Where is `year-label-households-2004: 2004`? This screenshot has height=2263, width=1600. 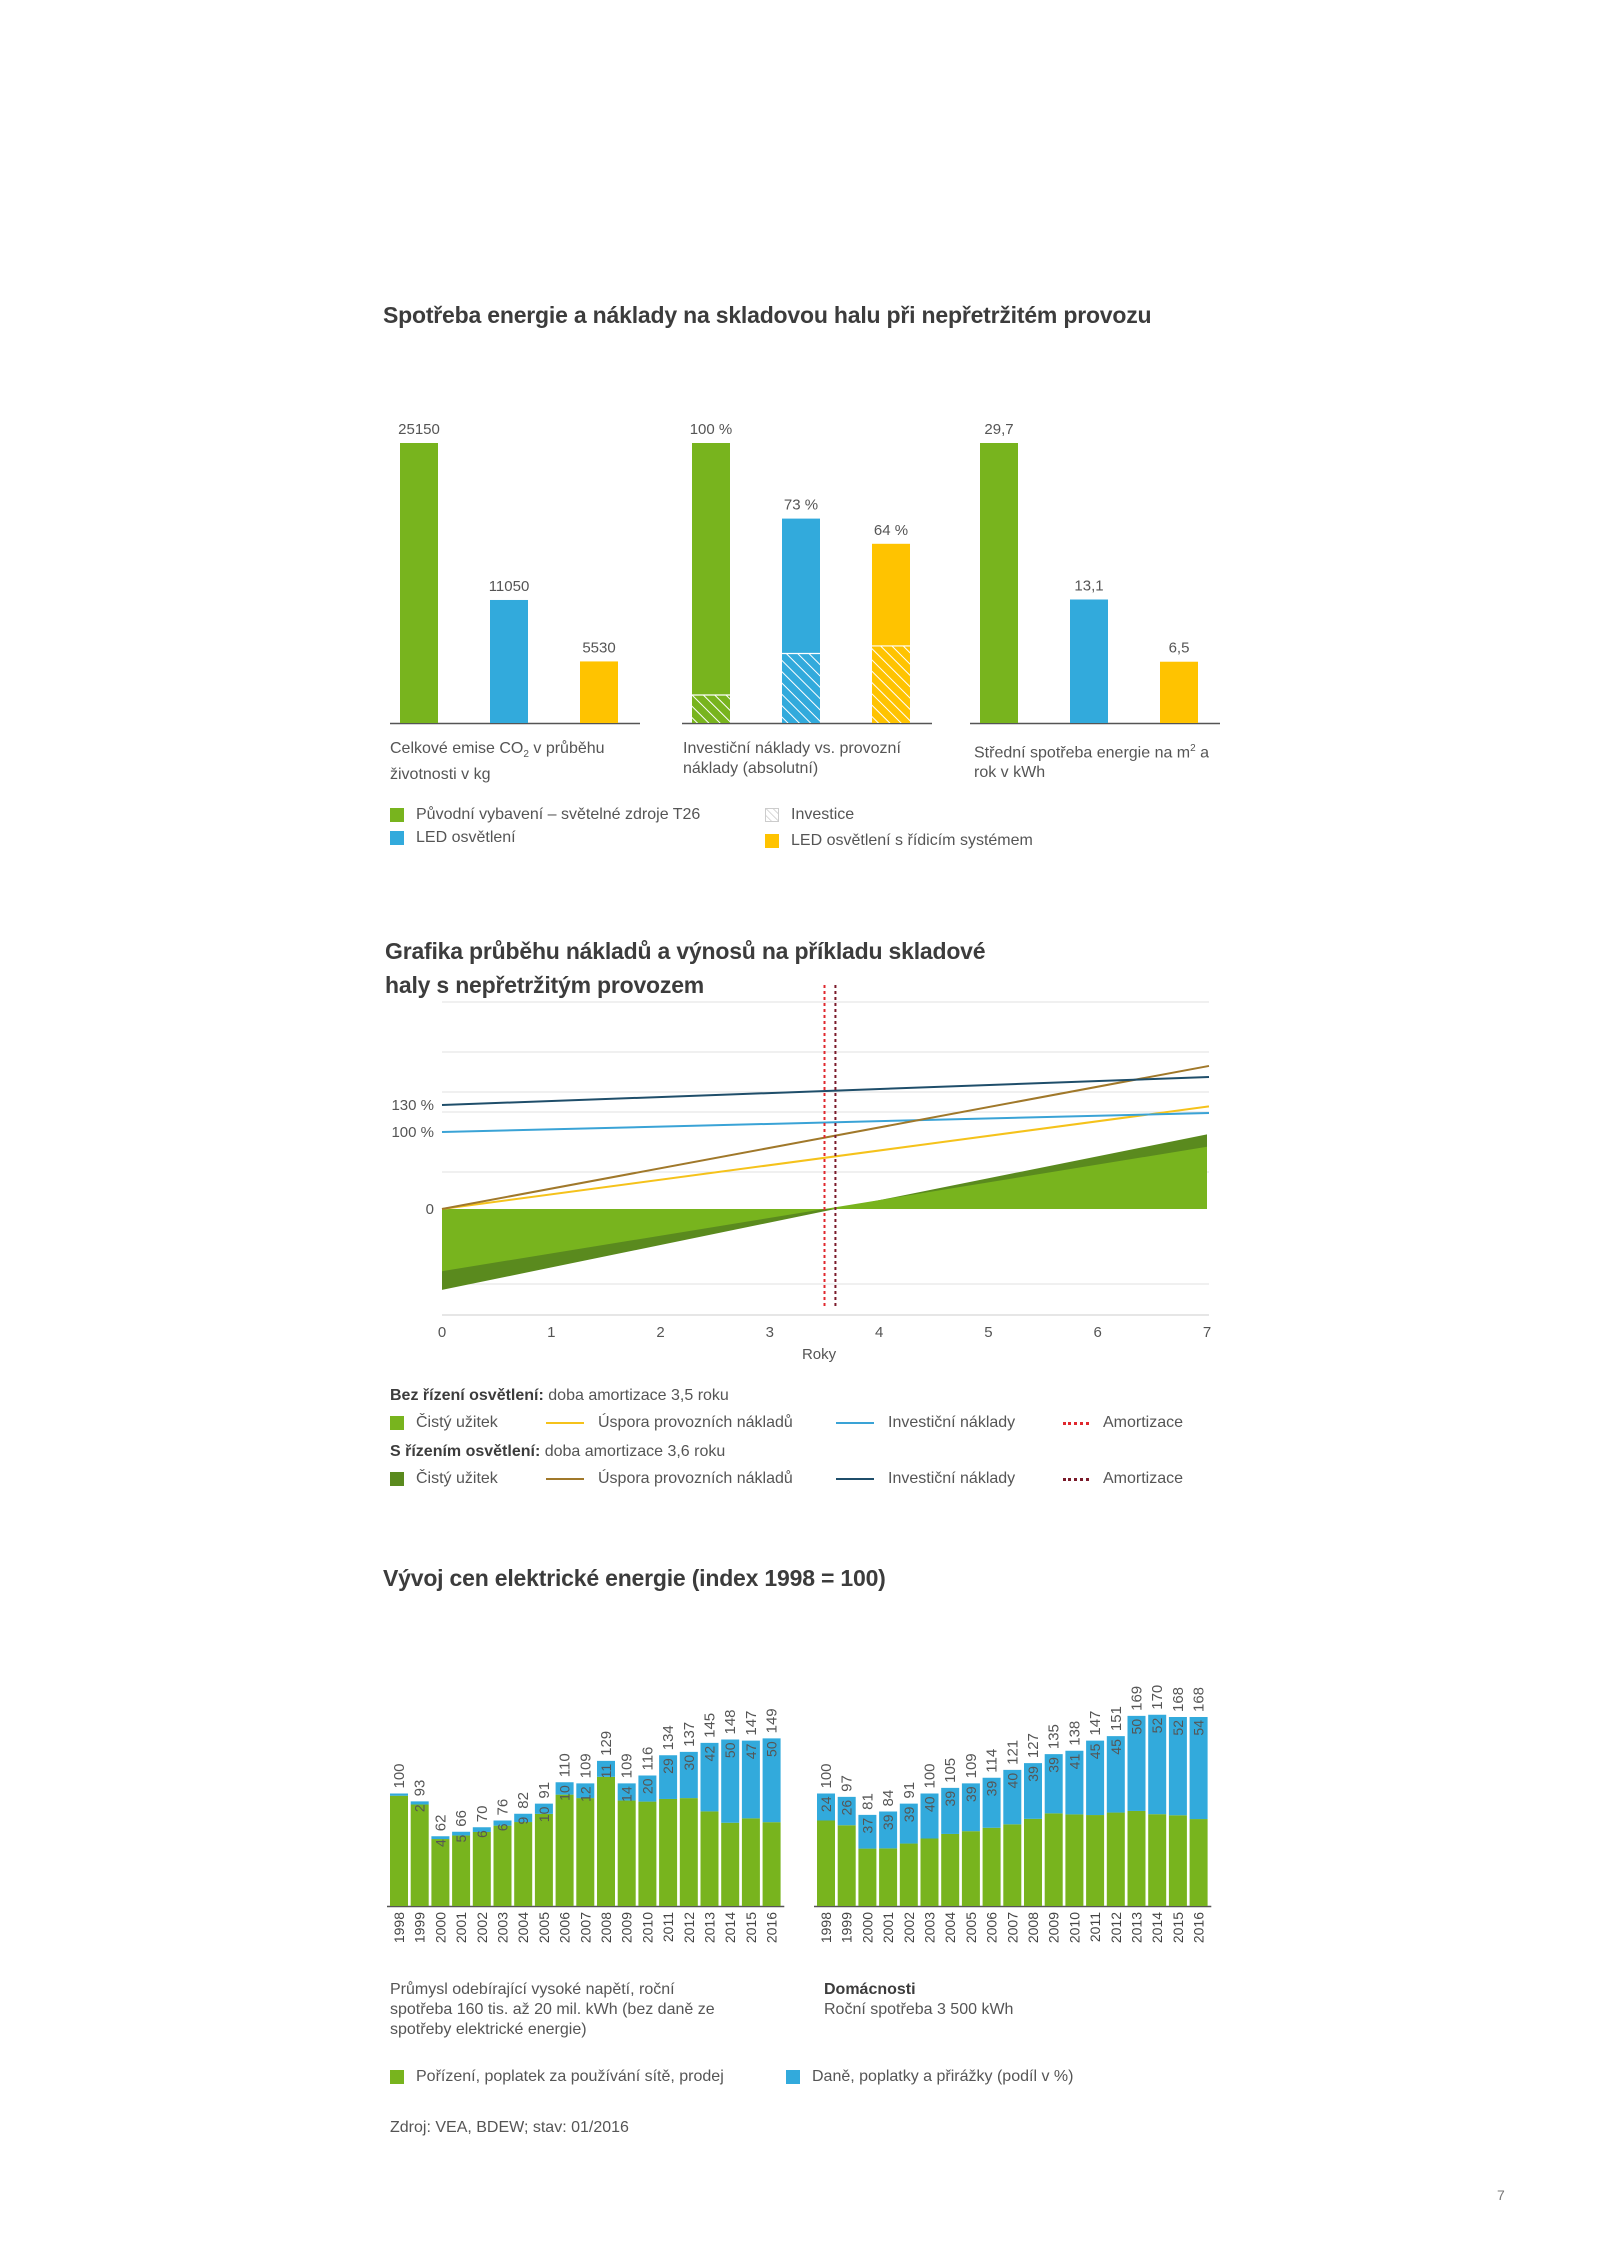
year-label-households-2004: 2004 is located at coordinates (950, 1927).